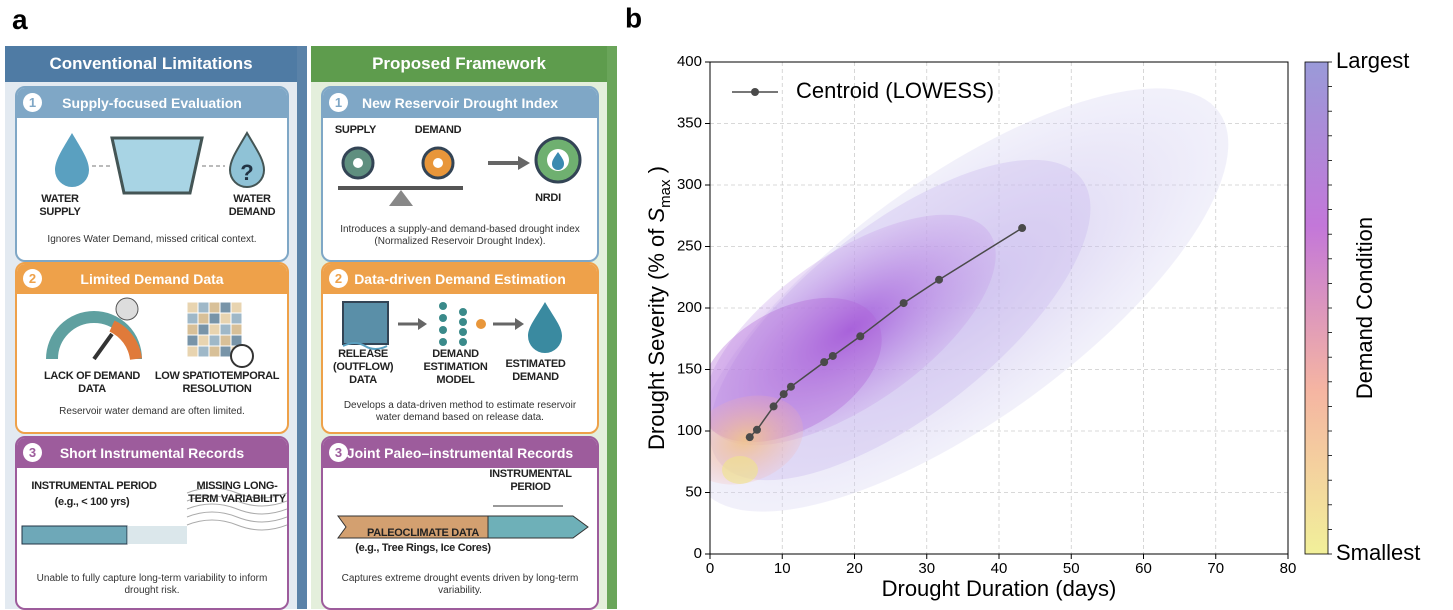 The image size is (1453, 610). What do you see at coordinates (782, 568) in the screenshot?
I see `x-tick-label: 10` at bounding box center [782, 568].